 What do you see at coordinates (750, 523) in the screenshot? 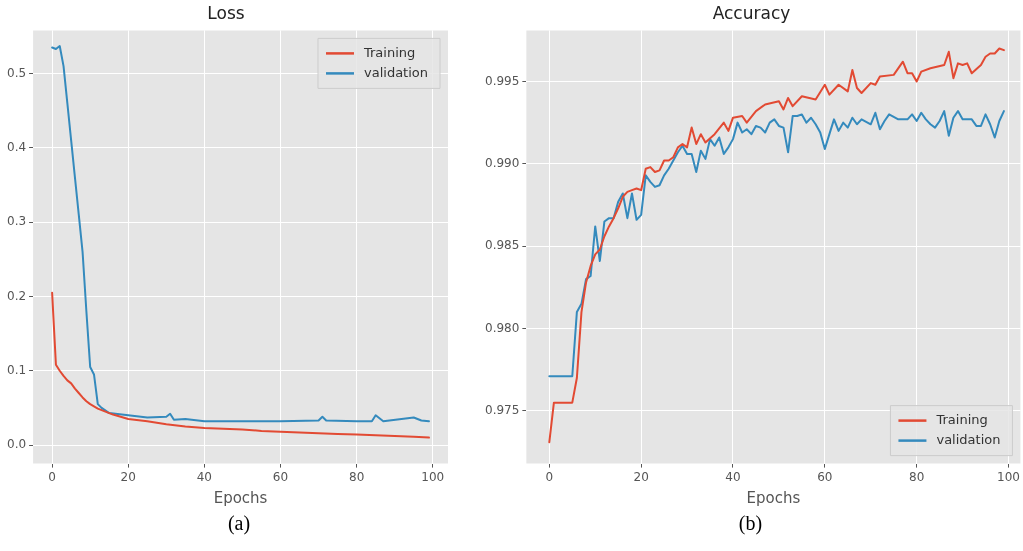
I see `text: (b)` at bounding box center [750, 523].